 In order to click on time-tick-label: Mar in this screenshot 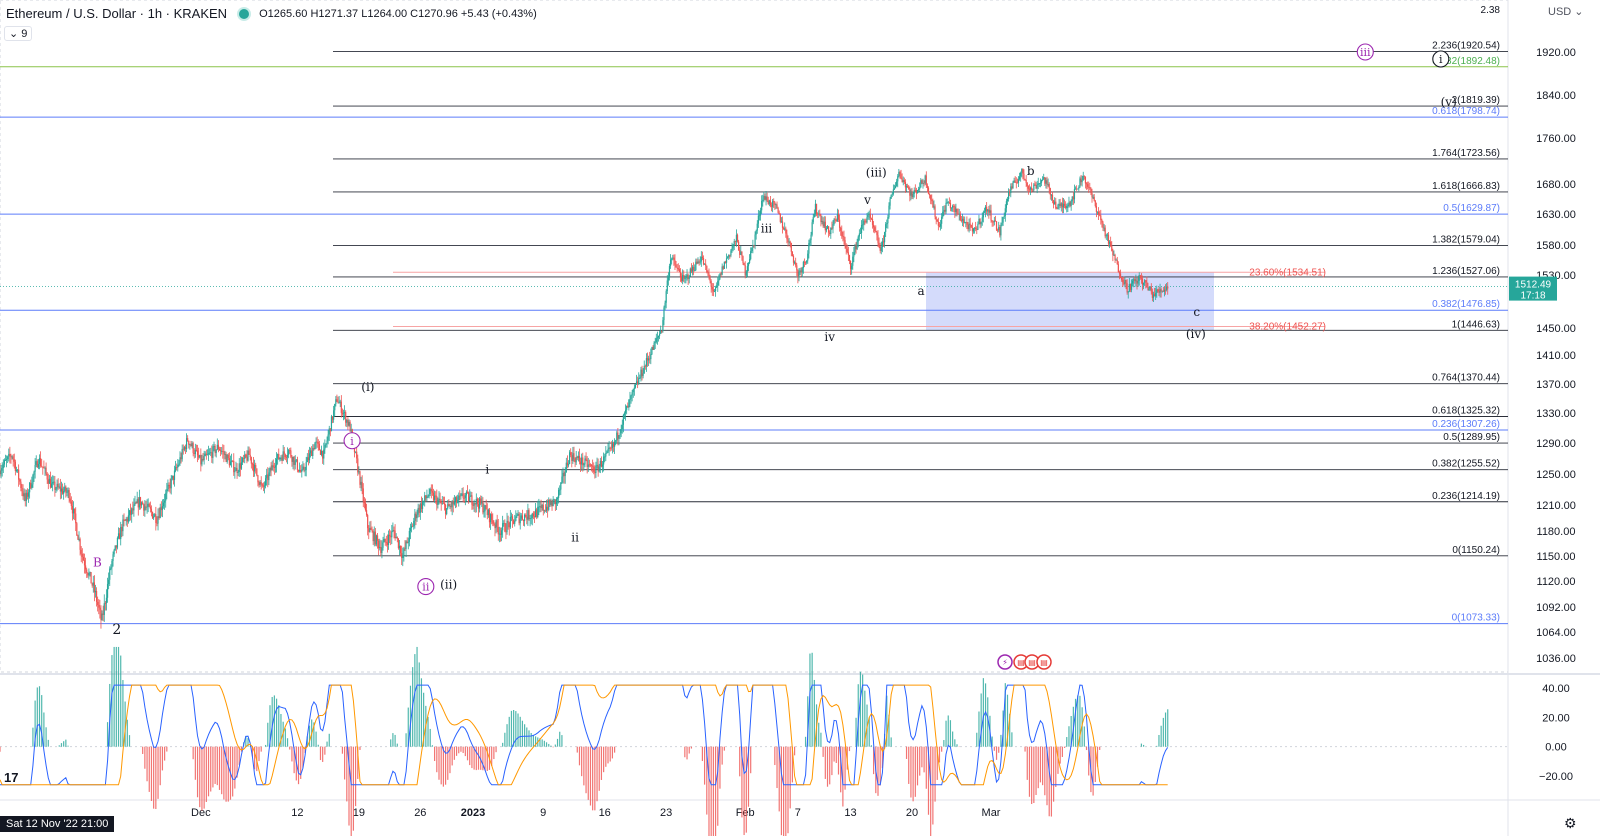, I will do `click(991, 813)`.